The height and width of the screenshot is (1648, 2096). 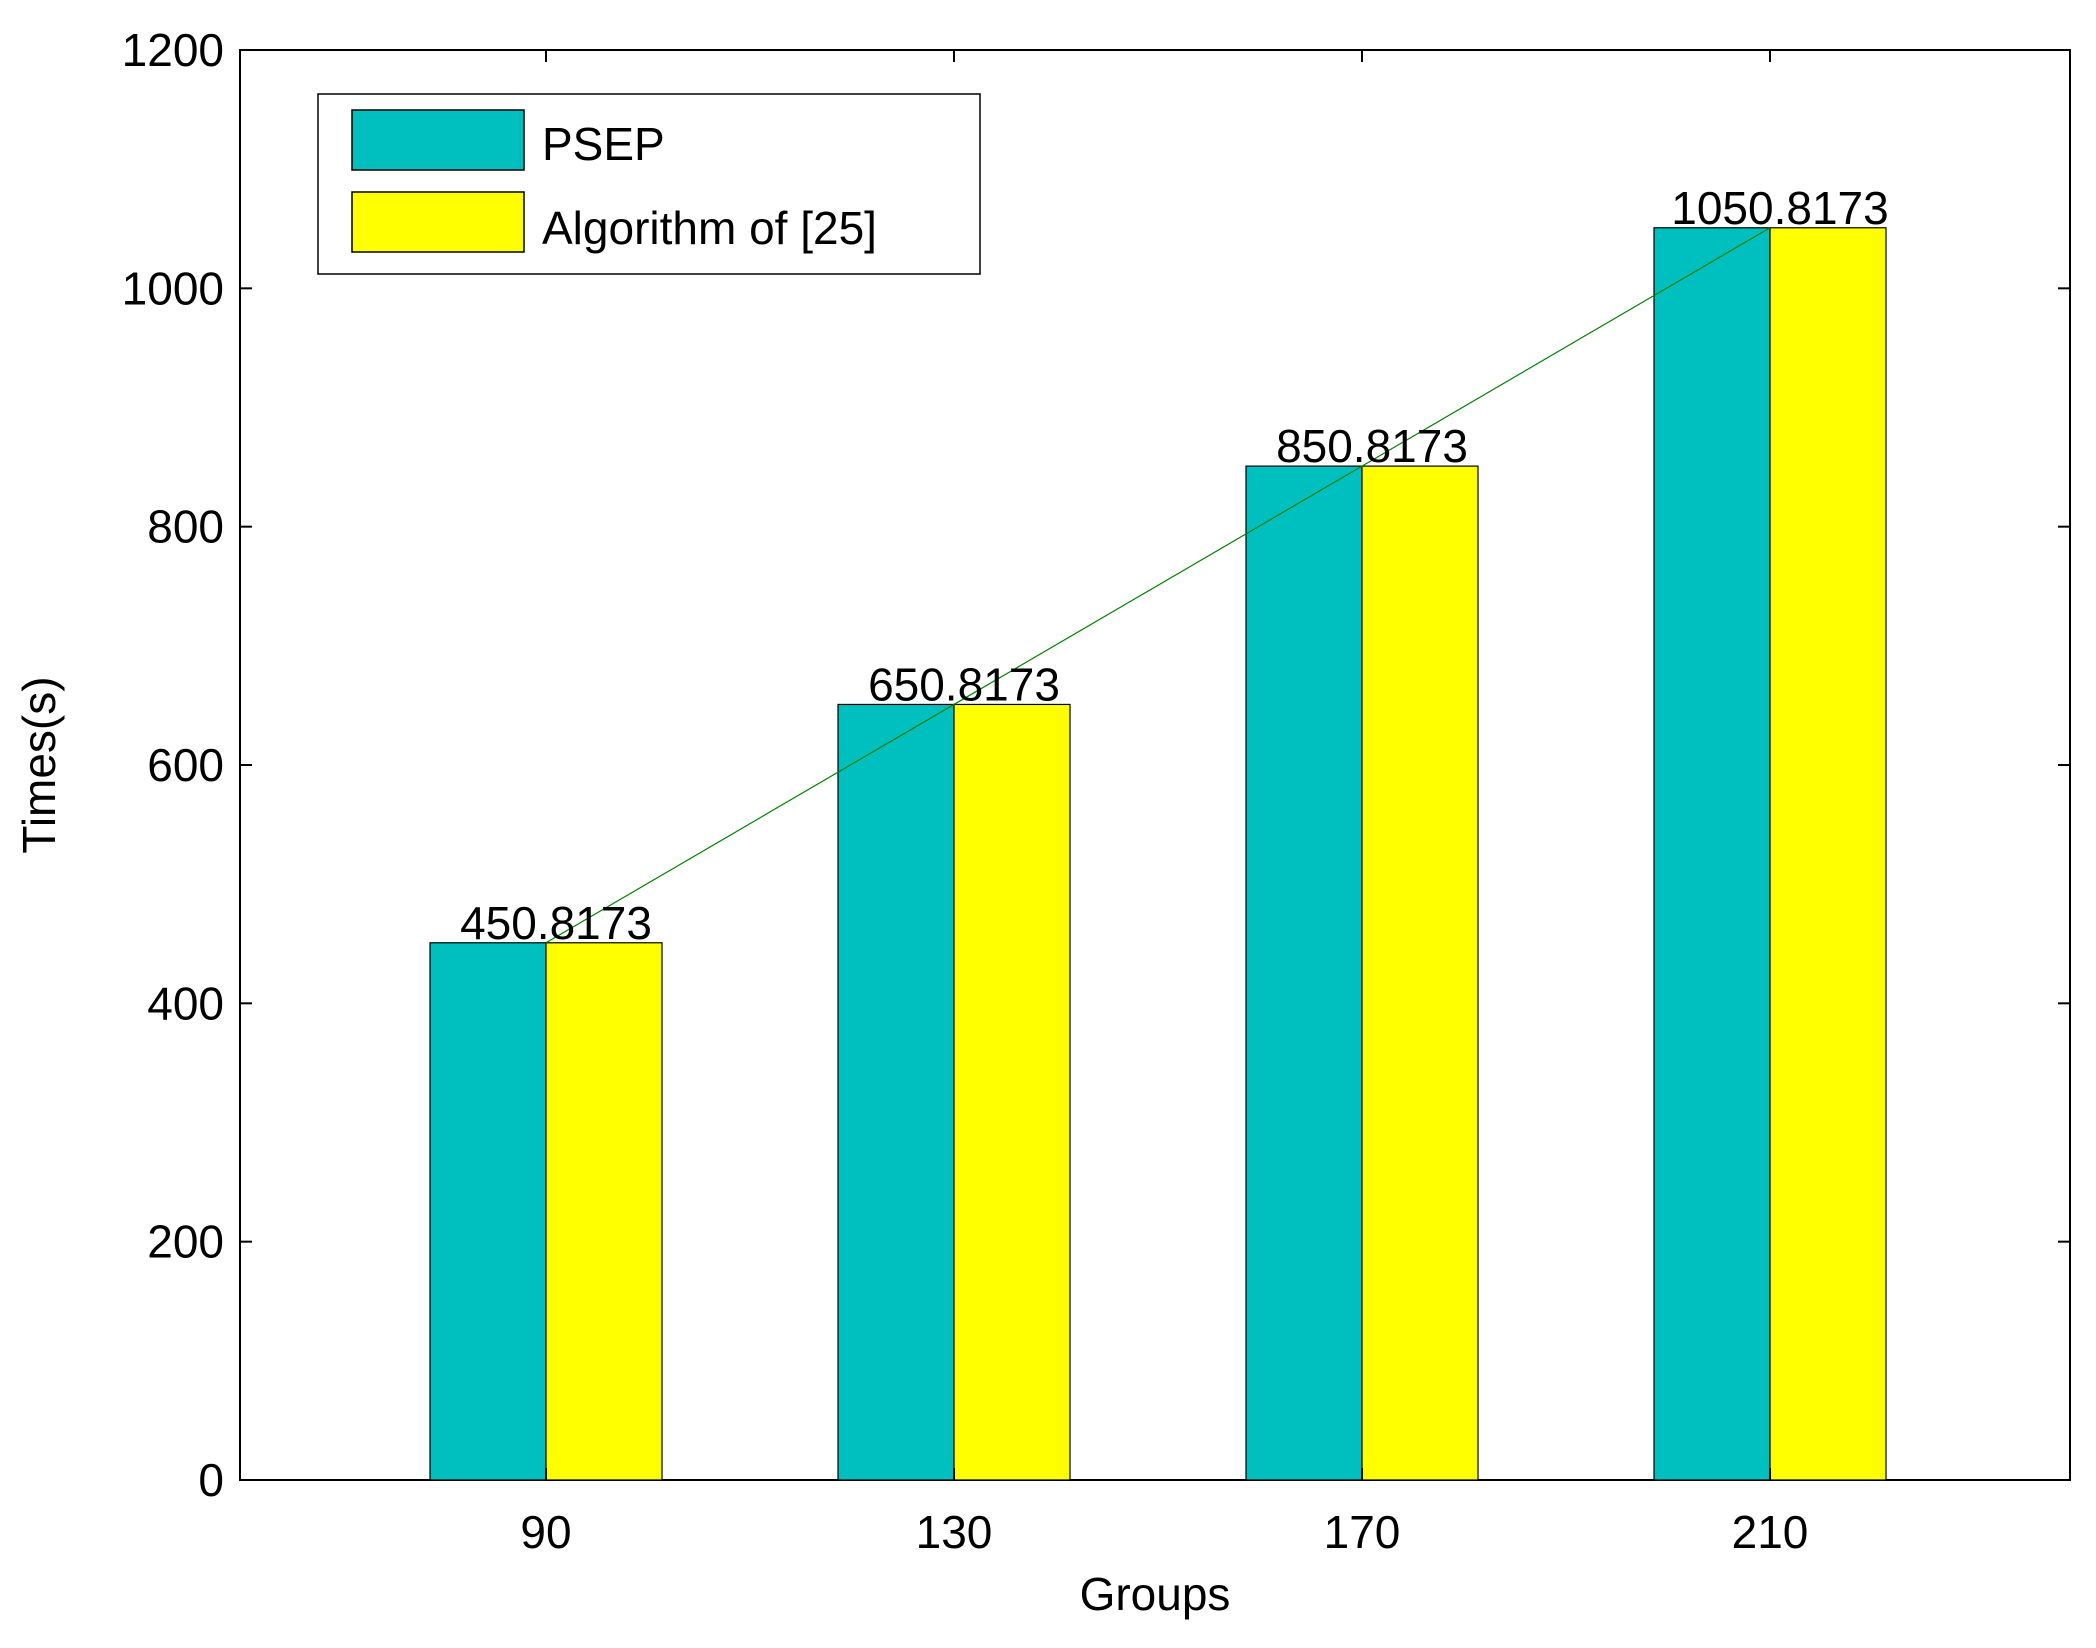 I want to click on y-tick-label: 0, so click(x=211, y=1480).